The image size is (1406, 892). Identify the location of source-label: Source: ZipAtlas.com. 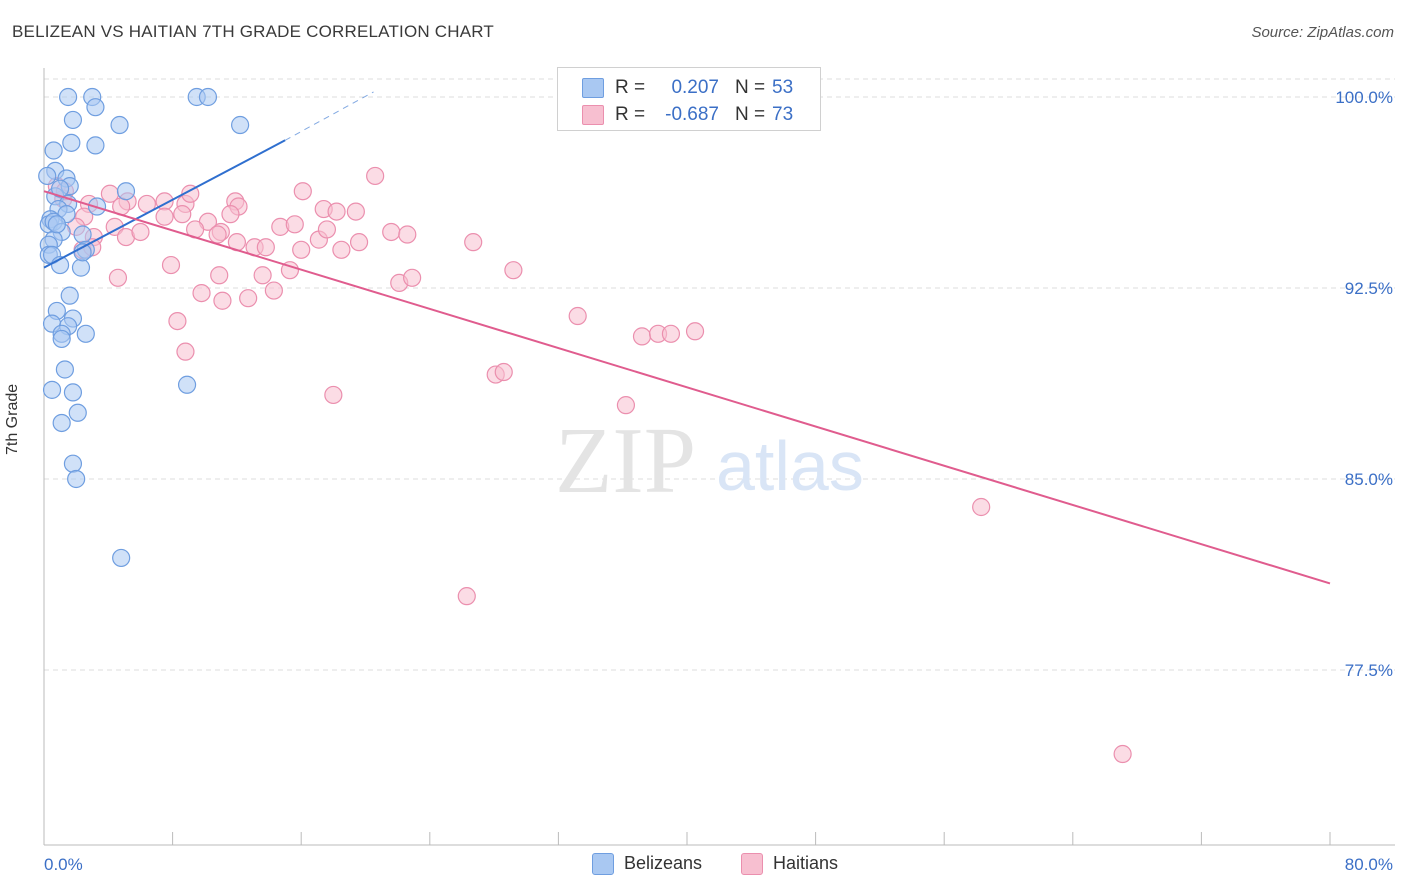
(1322, 32).